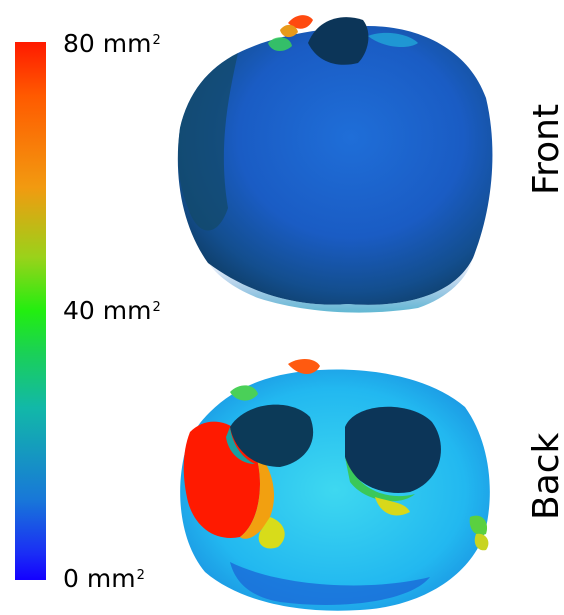  Describe the element at coordinates (240, 445) in the screenshot. I see `back-left-opening-rim` at that location.